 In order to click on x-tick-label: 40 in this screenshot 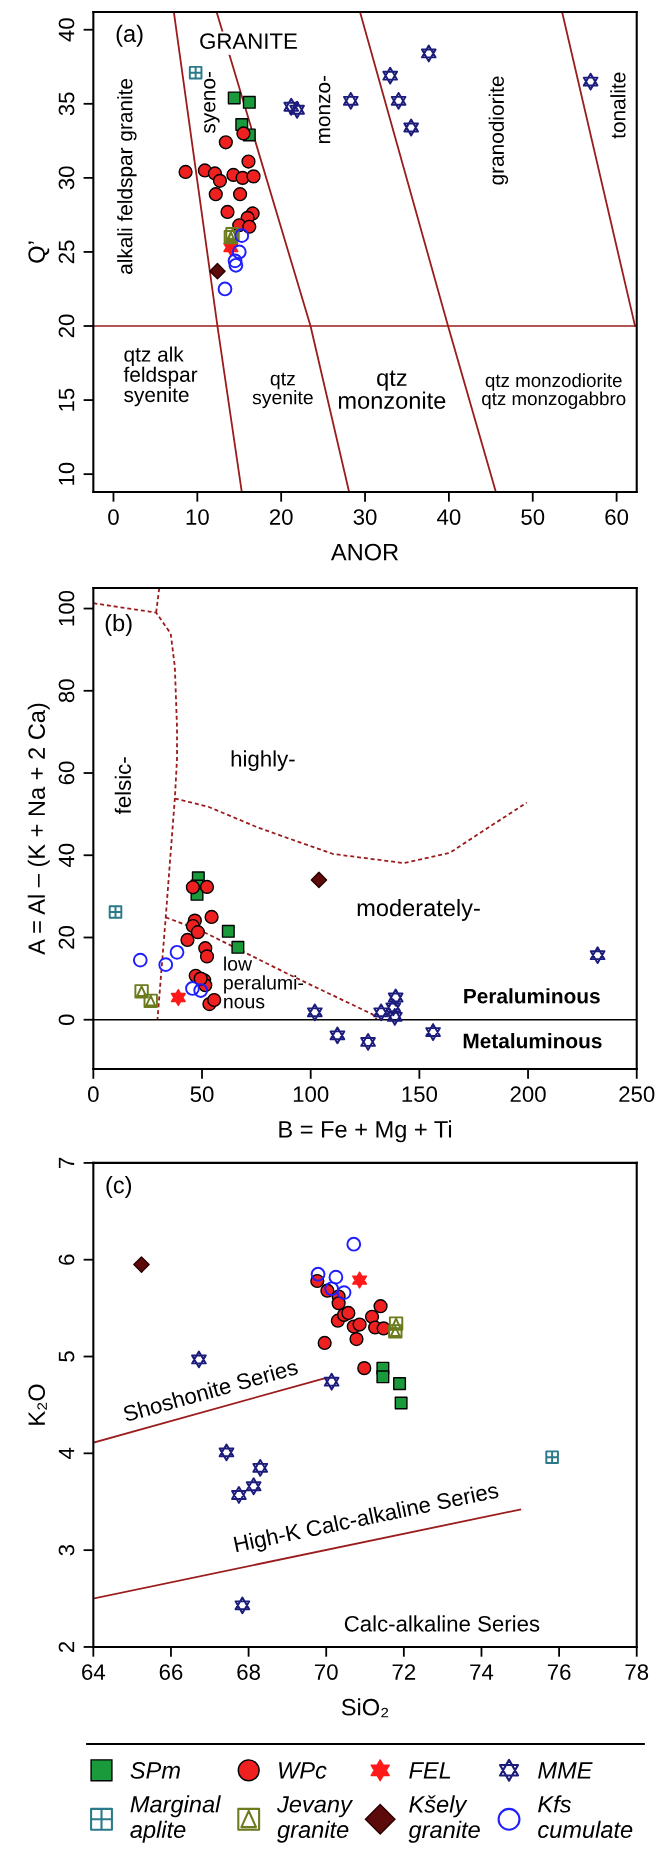, I will do `click(449, 517)`.